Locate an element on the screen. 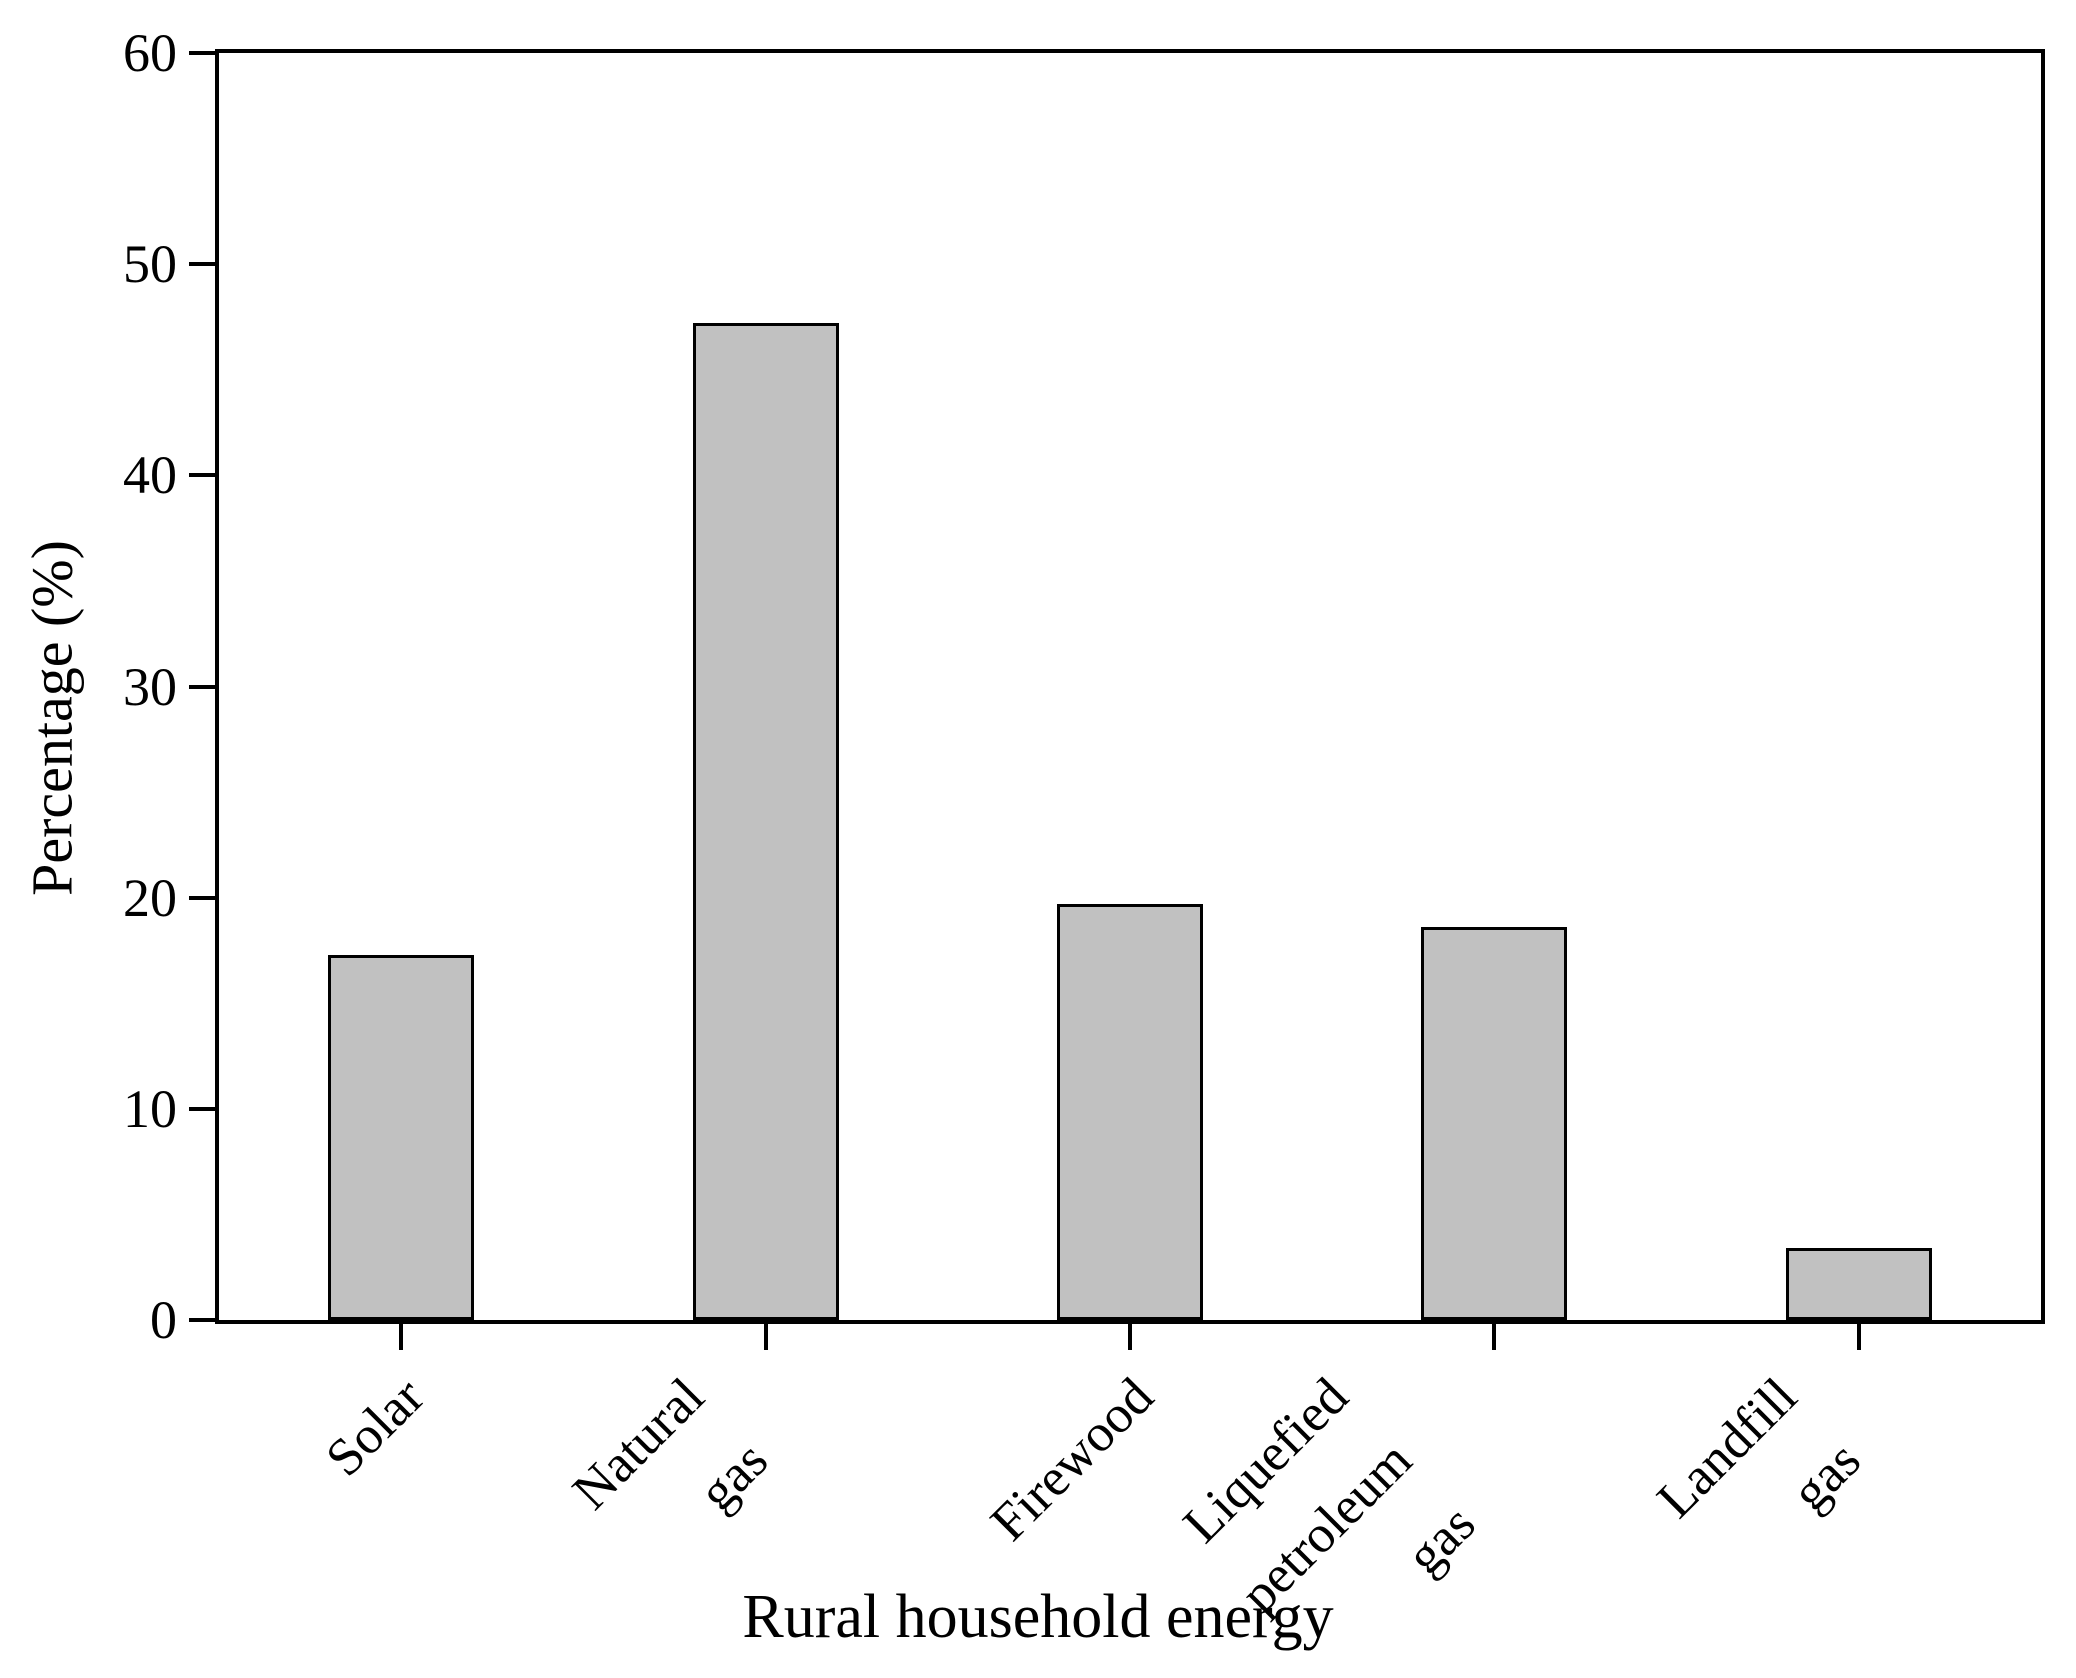 This screenshot has width=2076, height=1678. bar-solar is located at coordinates (401, 1137).